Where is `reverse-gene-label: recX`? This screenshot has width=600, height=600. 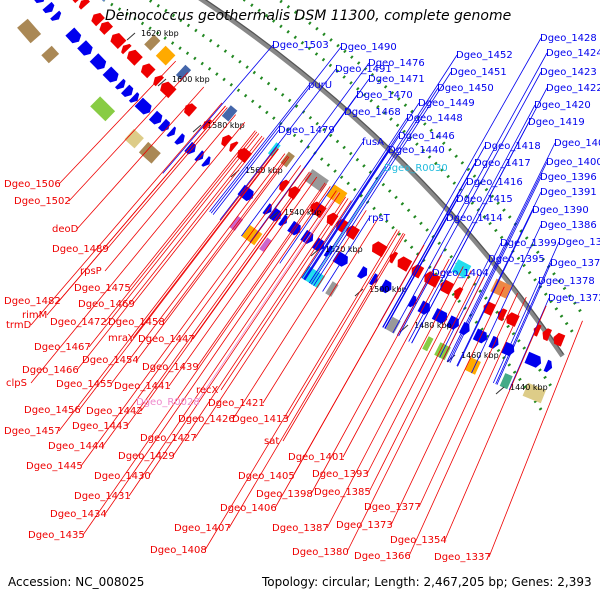
reverse-gene-label: recX is located at coordinates (207, 390).